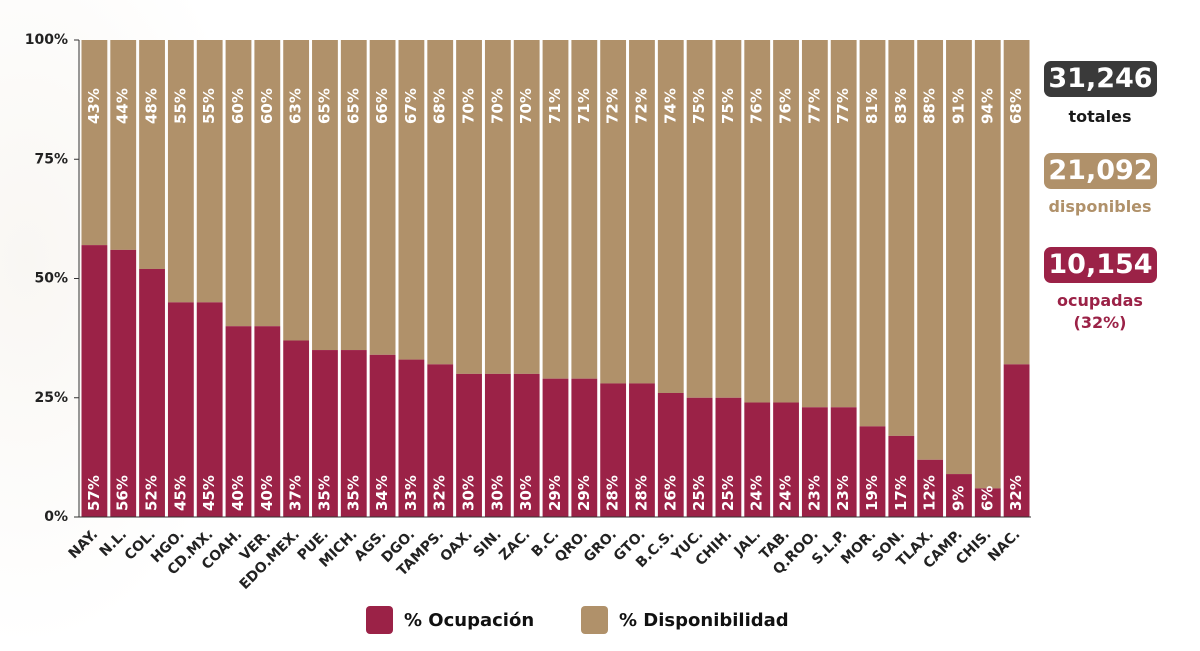 The image size is (1200, 651). I want to click on value-label-ocupacion-9: 35%, so click(353, 493).